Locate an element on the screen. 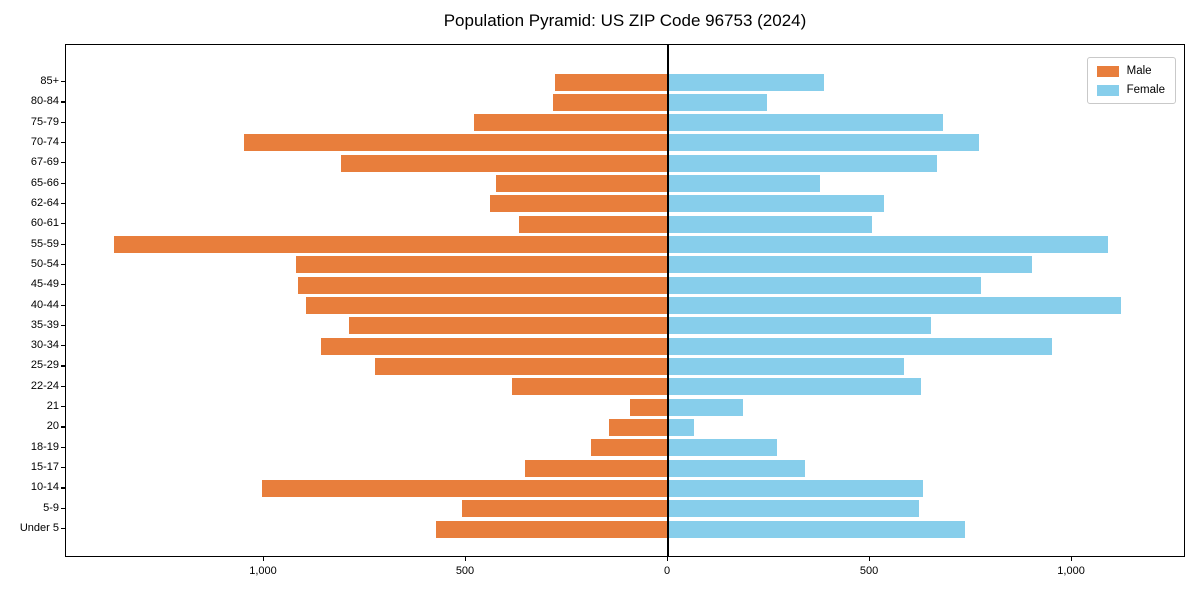  male-color-swatch is located at coordinates (1107, 71).